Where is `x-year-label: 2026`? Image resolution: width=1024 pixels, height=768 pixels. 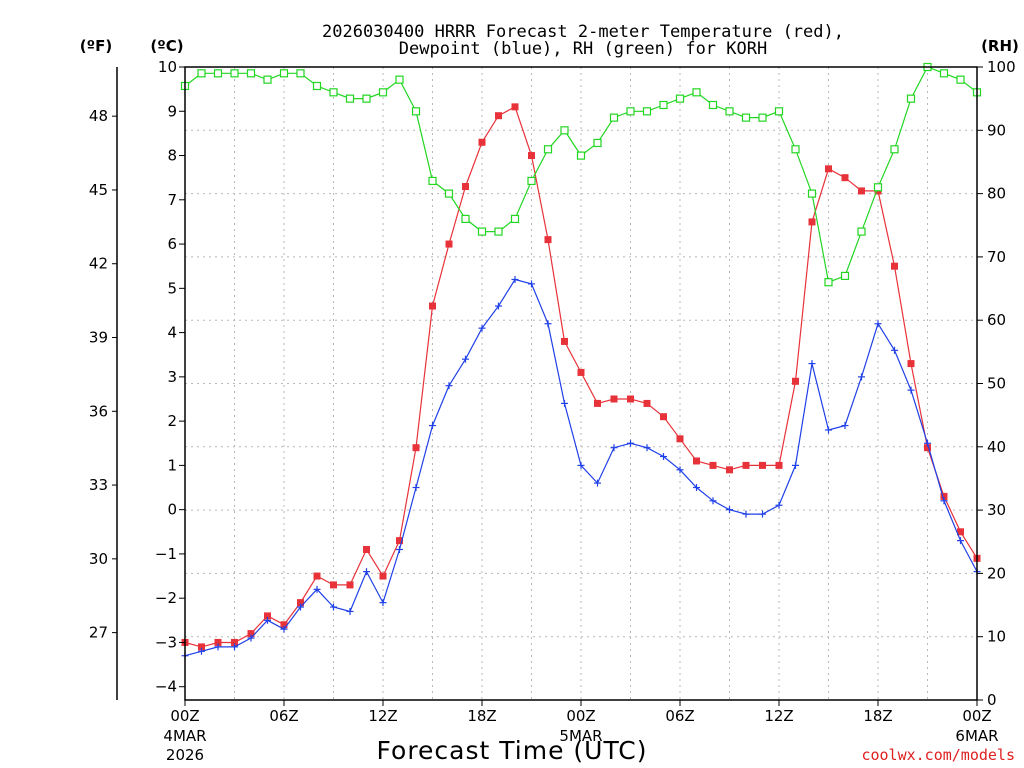
x-year-label: 2026 is located at coordinates (185, 755).